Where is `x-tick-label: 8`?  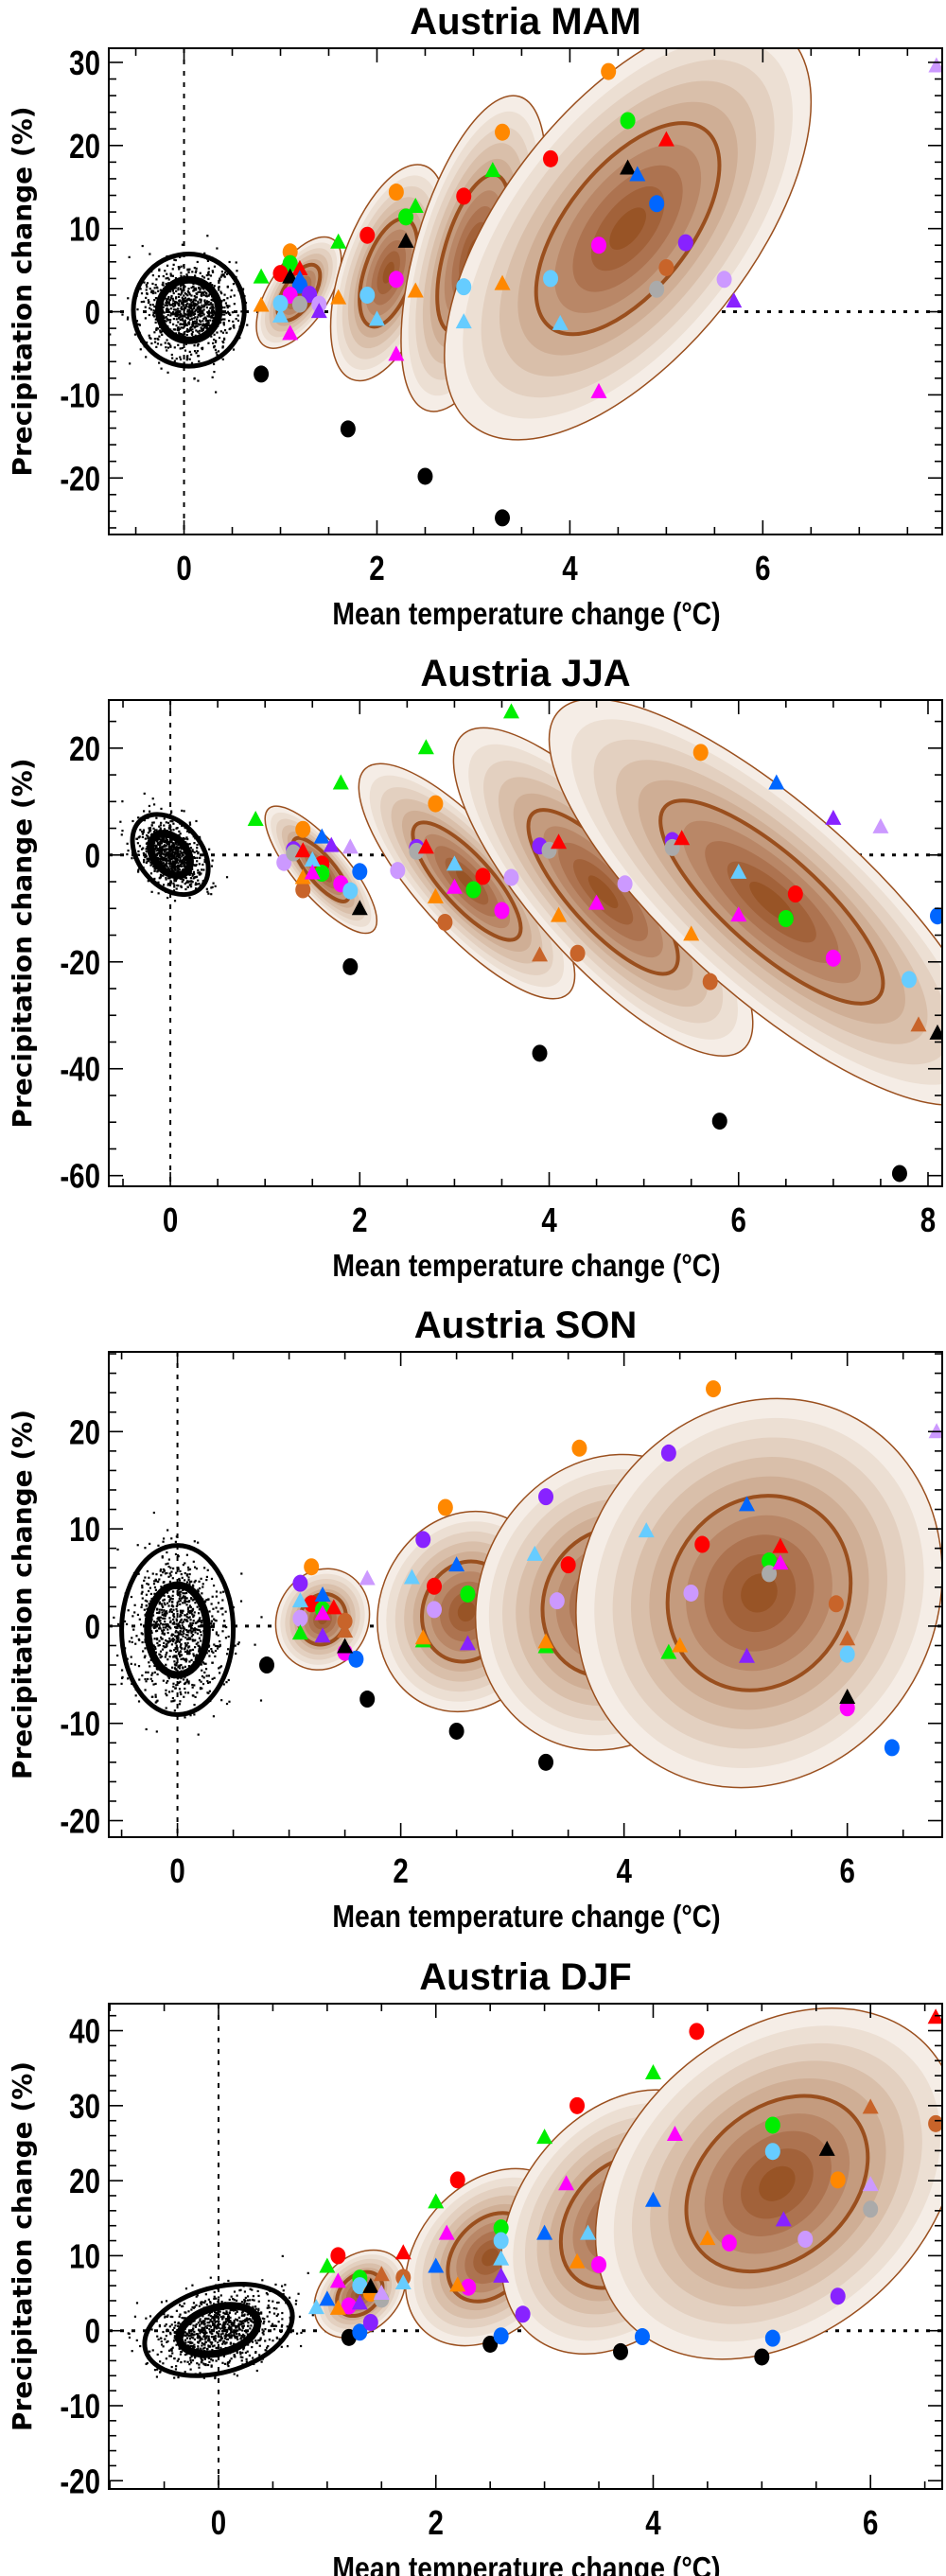
x-tick-label: 8 is located at coordinates (928, 1219).